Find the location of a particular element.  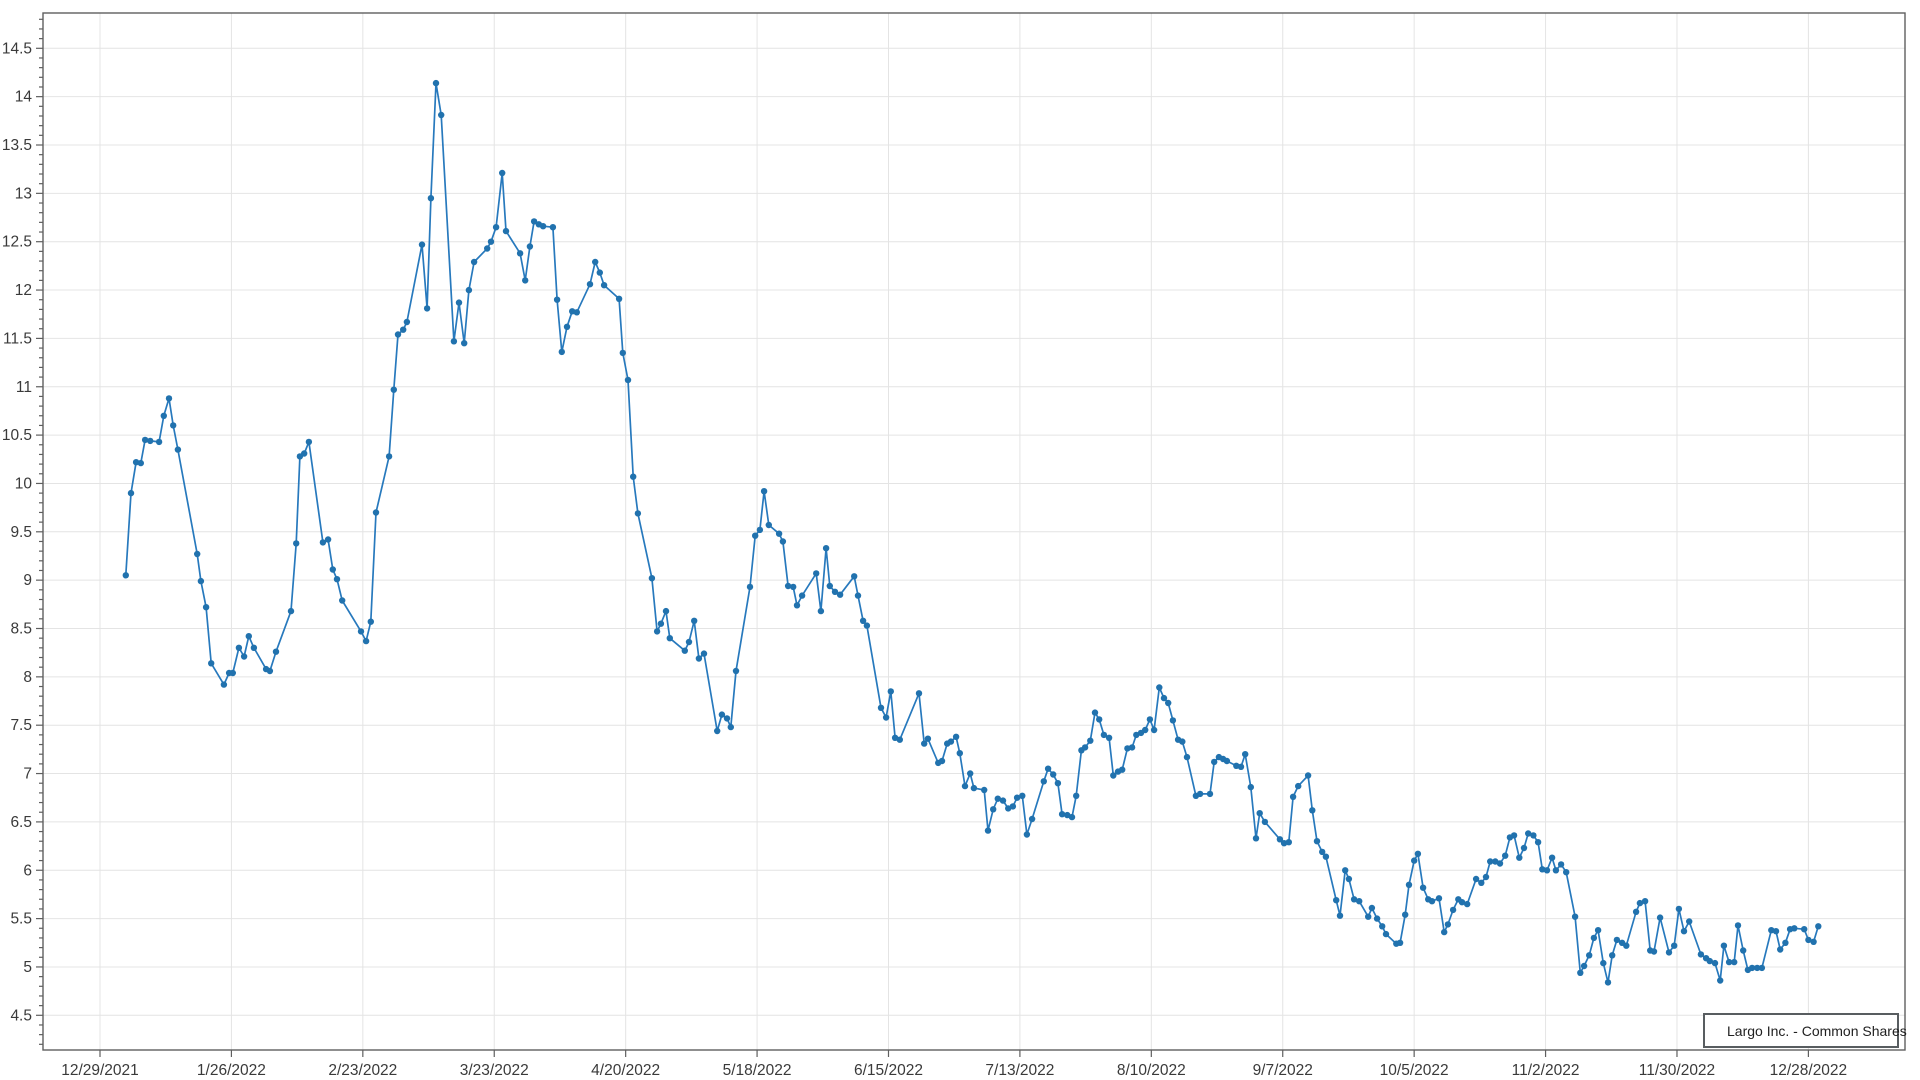

x-tick-label: 2/23/2022 is located at coordinates (362, 1070).